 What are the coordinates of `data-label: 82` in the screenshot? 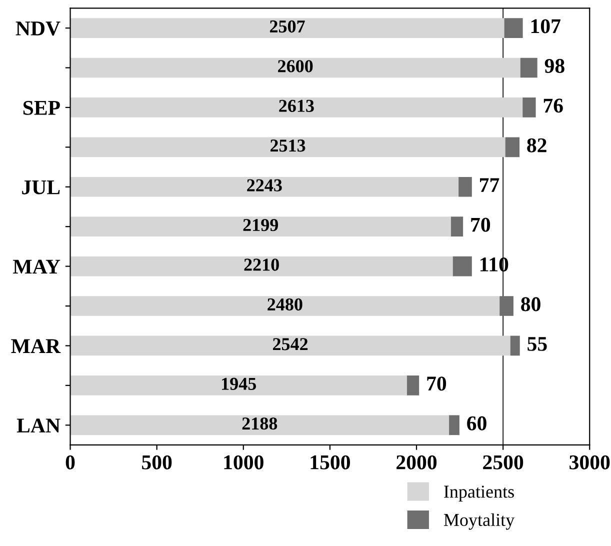 It's located at (536, 145).